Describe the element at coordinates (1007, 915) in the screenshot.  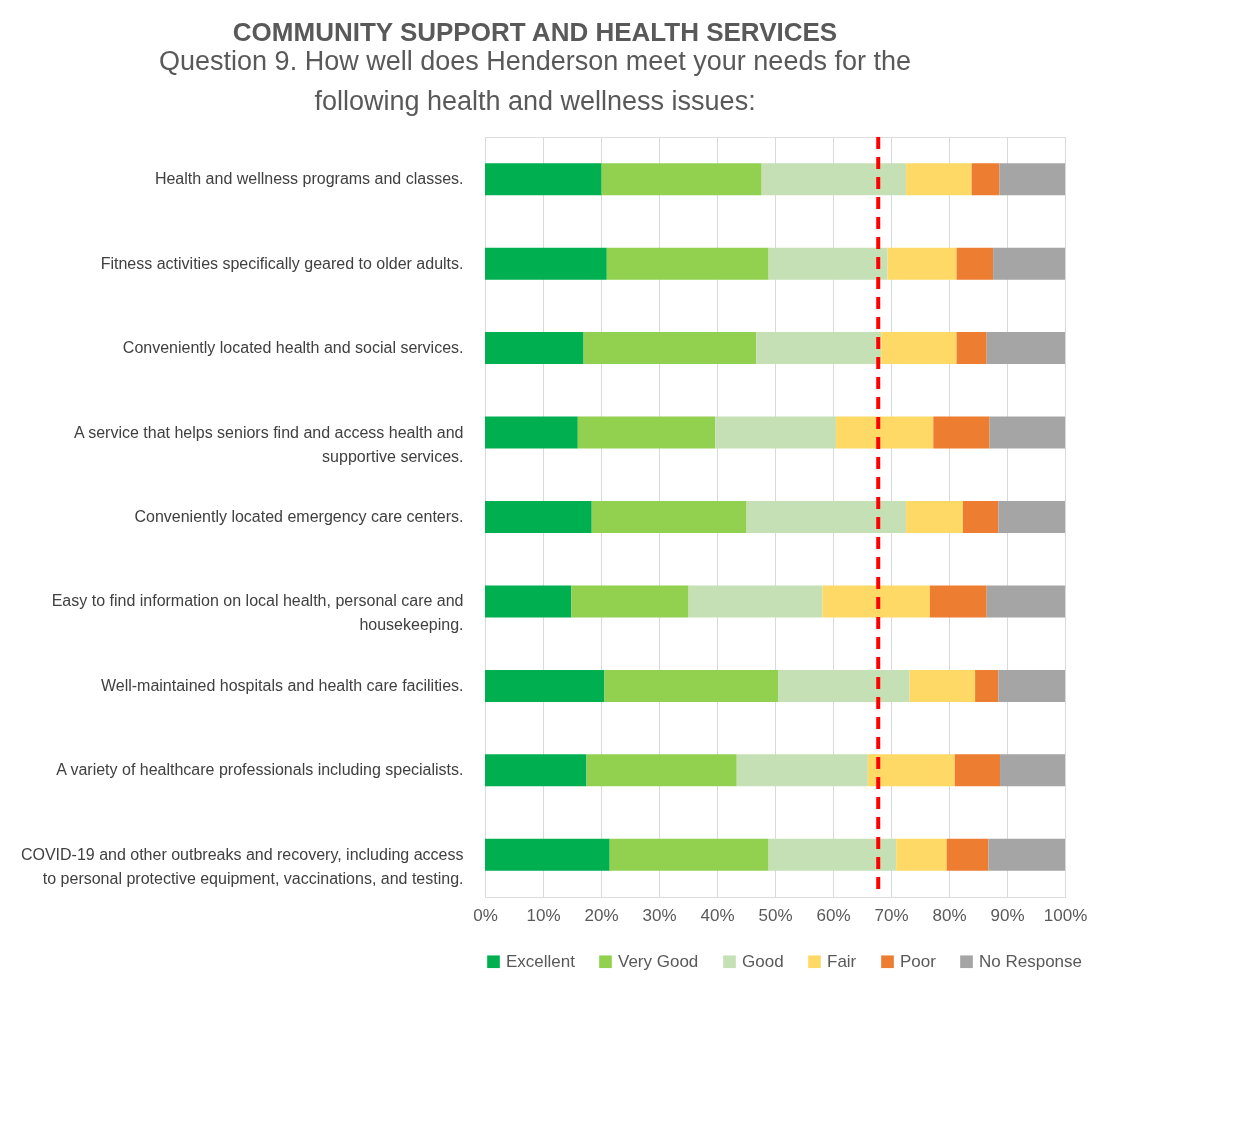
I see `x-tick-label: 90%` at that location.